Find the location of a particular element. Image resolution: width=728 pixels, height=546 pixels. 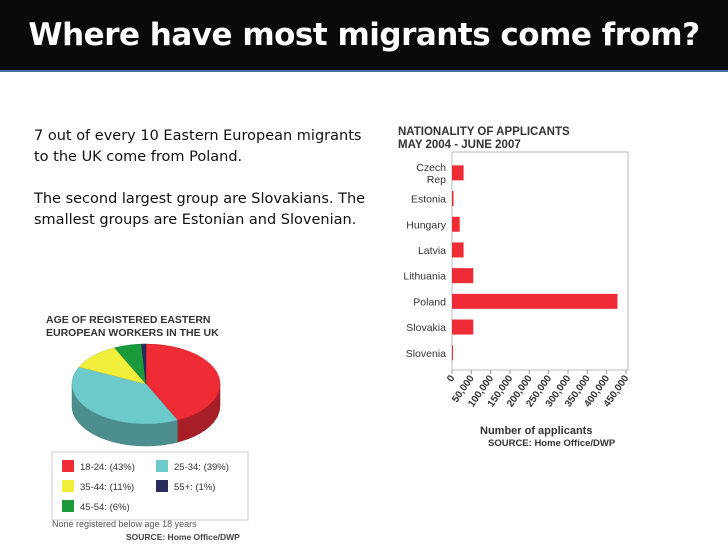

bar-category-label: Poland is located at coordinates (429, 302).